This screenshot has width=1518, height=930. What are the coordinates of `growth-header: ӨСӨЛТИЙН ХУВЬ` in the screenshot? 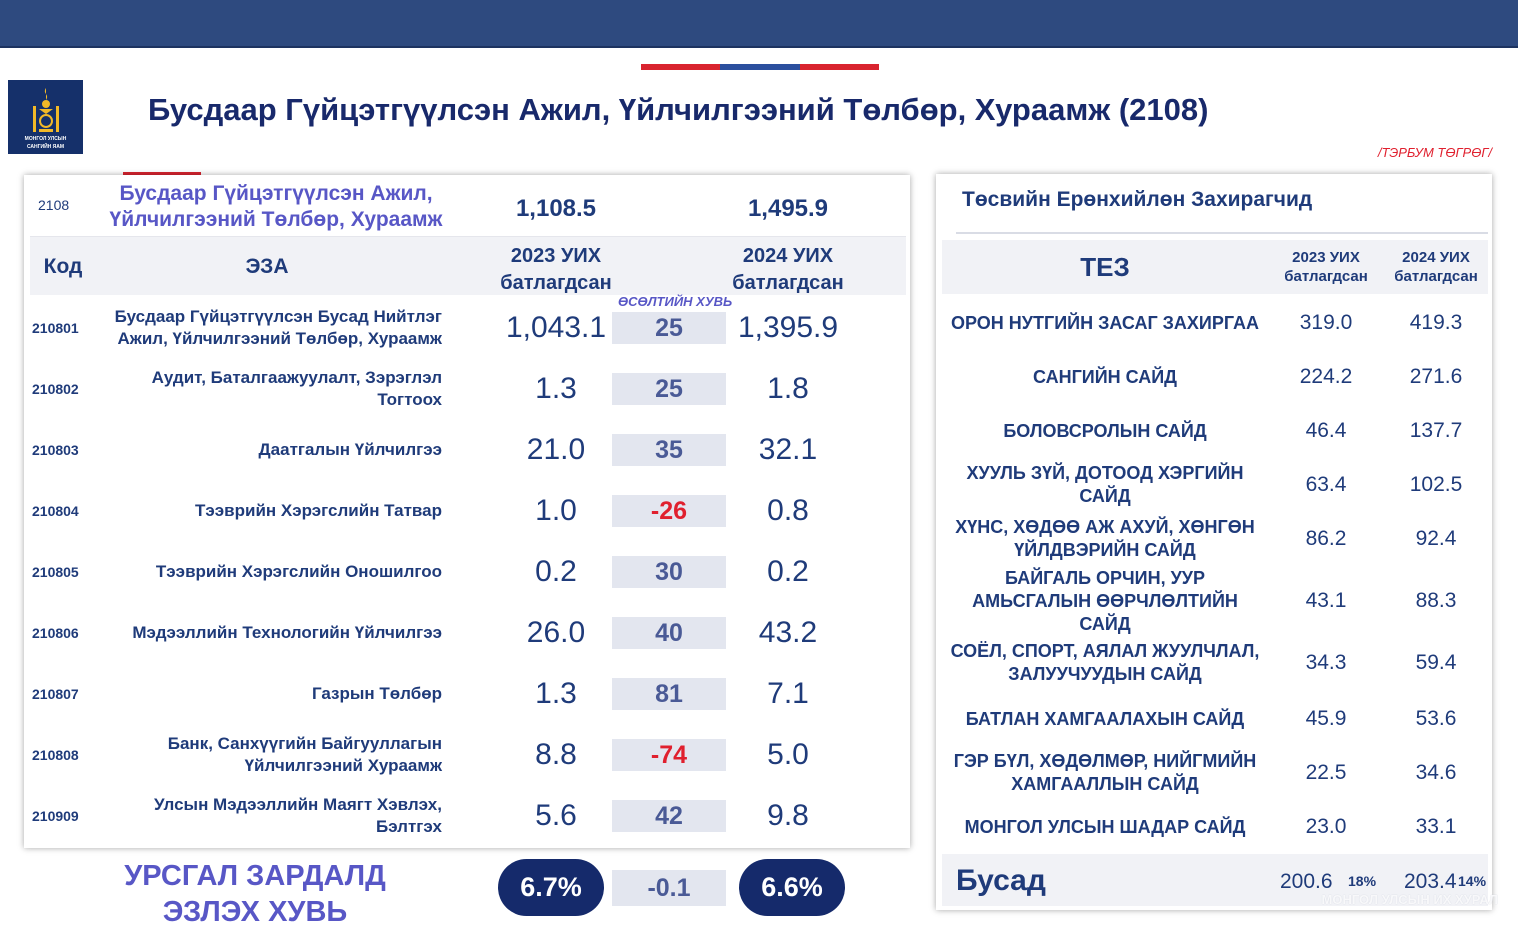 It's located at (675, 301).